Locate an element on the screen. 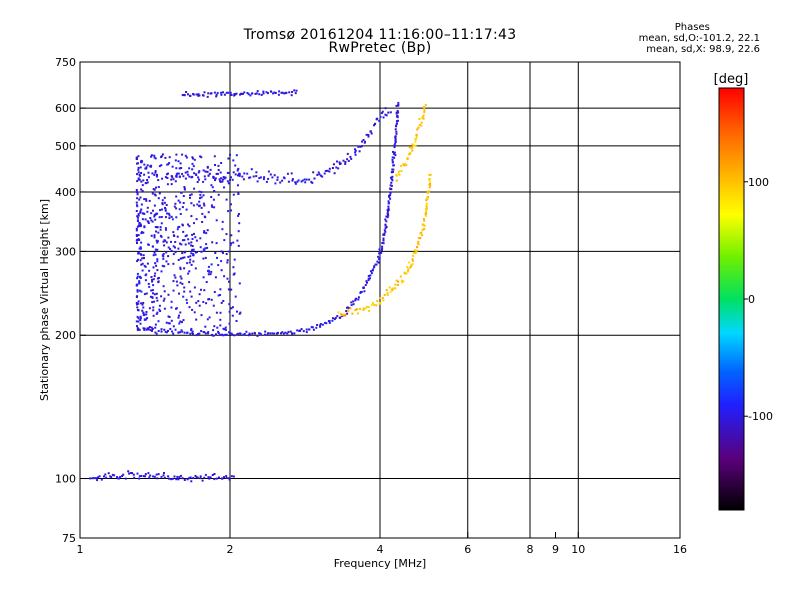 Image resolution: width=800 pixels, height=600 pixels. colorbar-tick-label: 0 is located at coordinates (751, 299).